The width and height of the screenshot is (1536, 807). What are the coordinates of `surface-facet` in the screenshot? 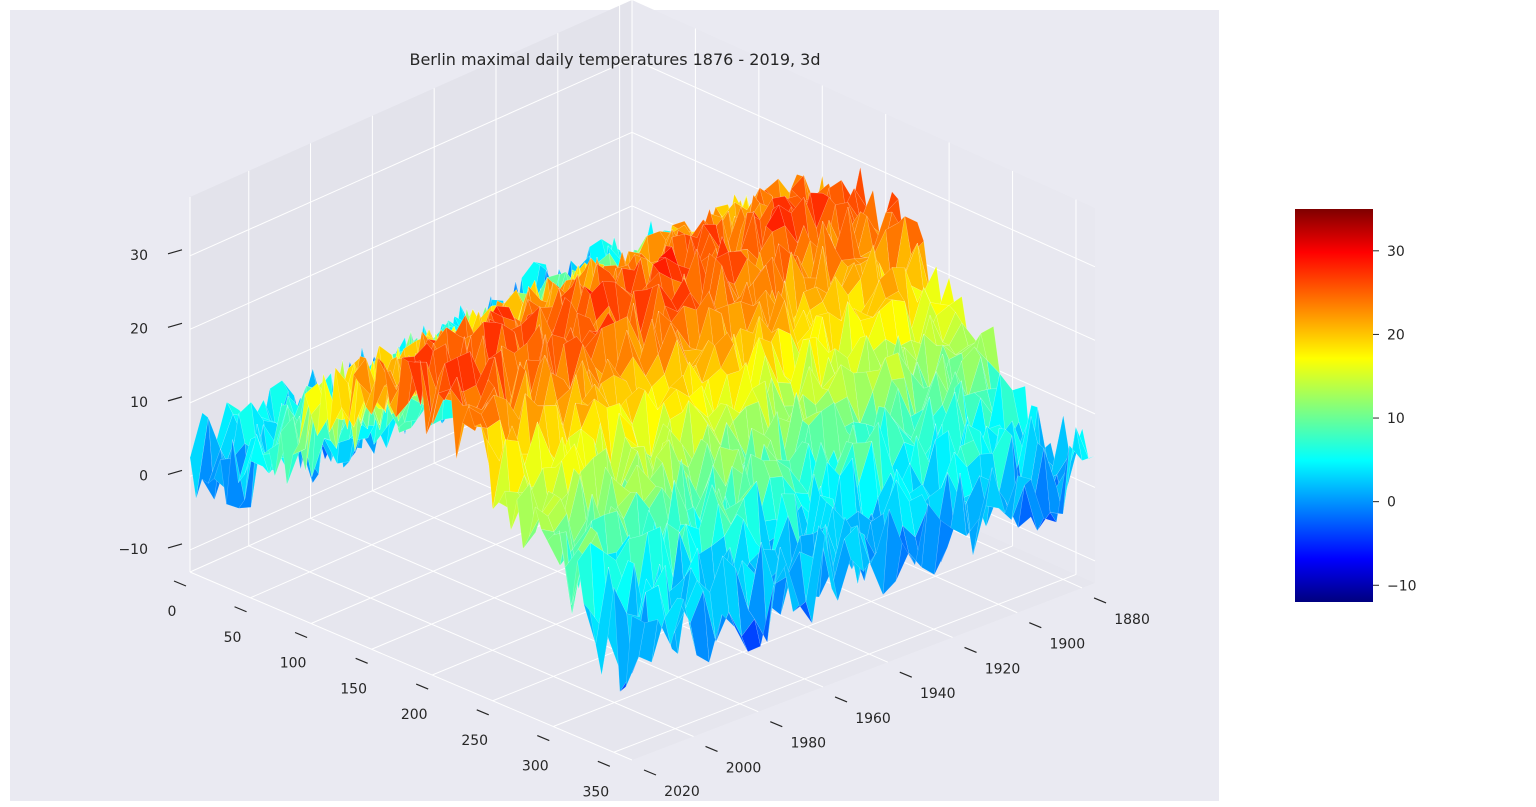 It's located at (635, 651).